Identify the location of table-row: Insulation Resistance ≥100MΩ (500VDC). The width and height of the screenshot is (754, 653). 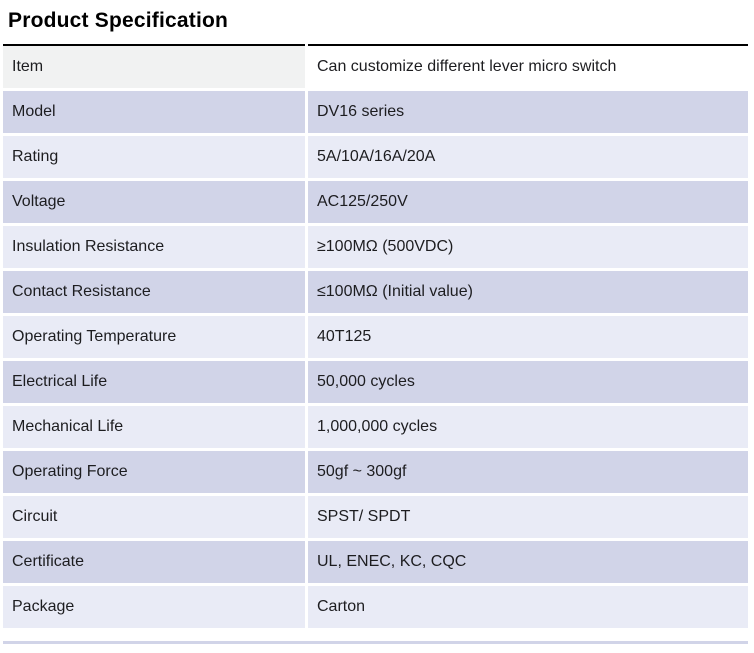
(375, 247).